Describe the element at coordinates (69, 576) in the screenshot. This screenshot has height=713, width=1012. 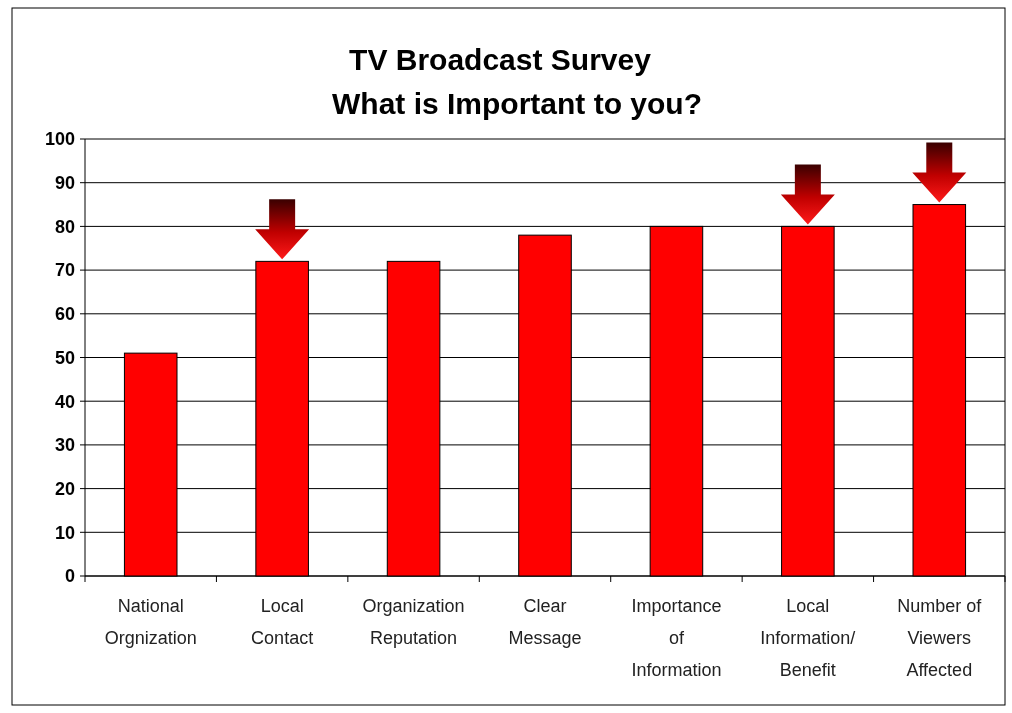
I see `y-tick-label: 0` at that location.